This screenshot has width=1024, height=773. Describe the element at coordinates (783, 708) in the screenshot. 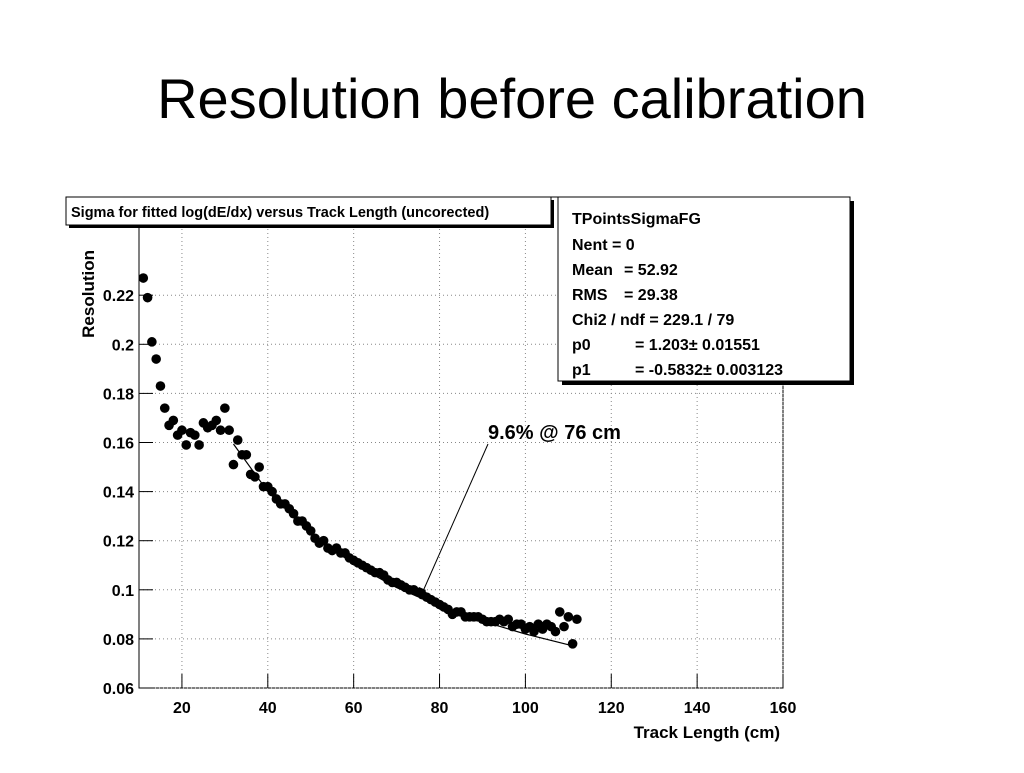

I see `x-tick-label: 160` at that location.